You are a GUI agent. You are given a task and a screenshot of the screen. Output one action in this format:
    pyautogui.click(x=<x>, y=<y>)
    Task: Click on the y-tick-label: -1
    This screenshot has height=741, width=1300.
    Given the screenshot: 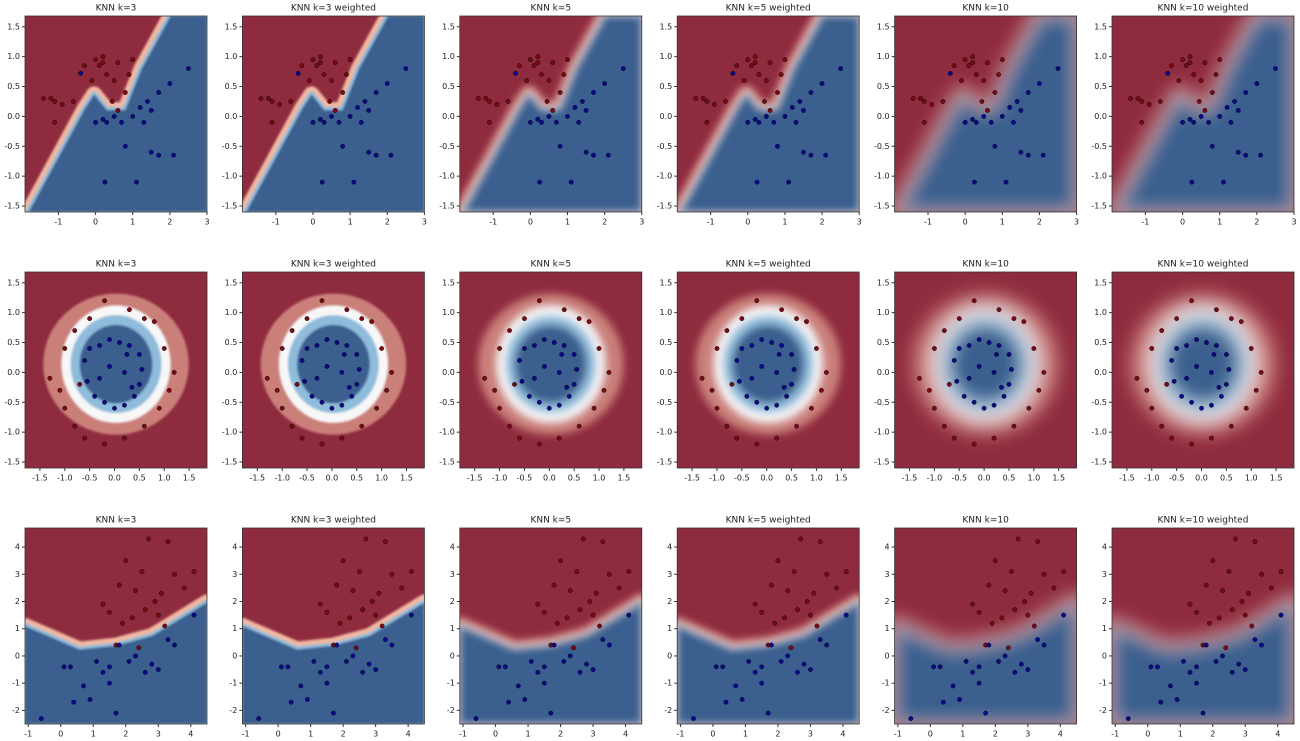 What is the action you would take?
    pyautogui.click(x=16, y=683)
    